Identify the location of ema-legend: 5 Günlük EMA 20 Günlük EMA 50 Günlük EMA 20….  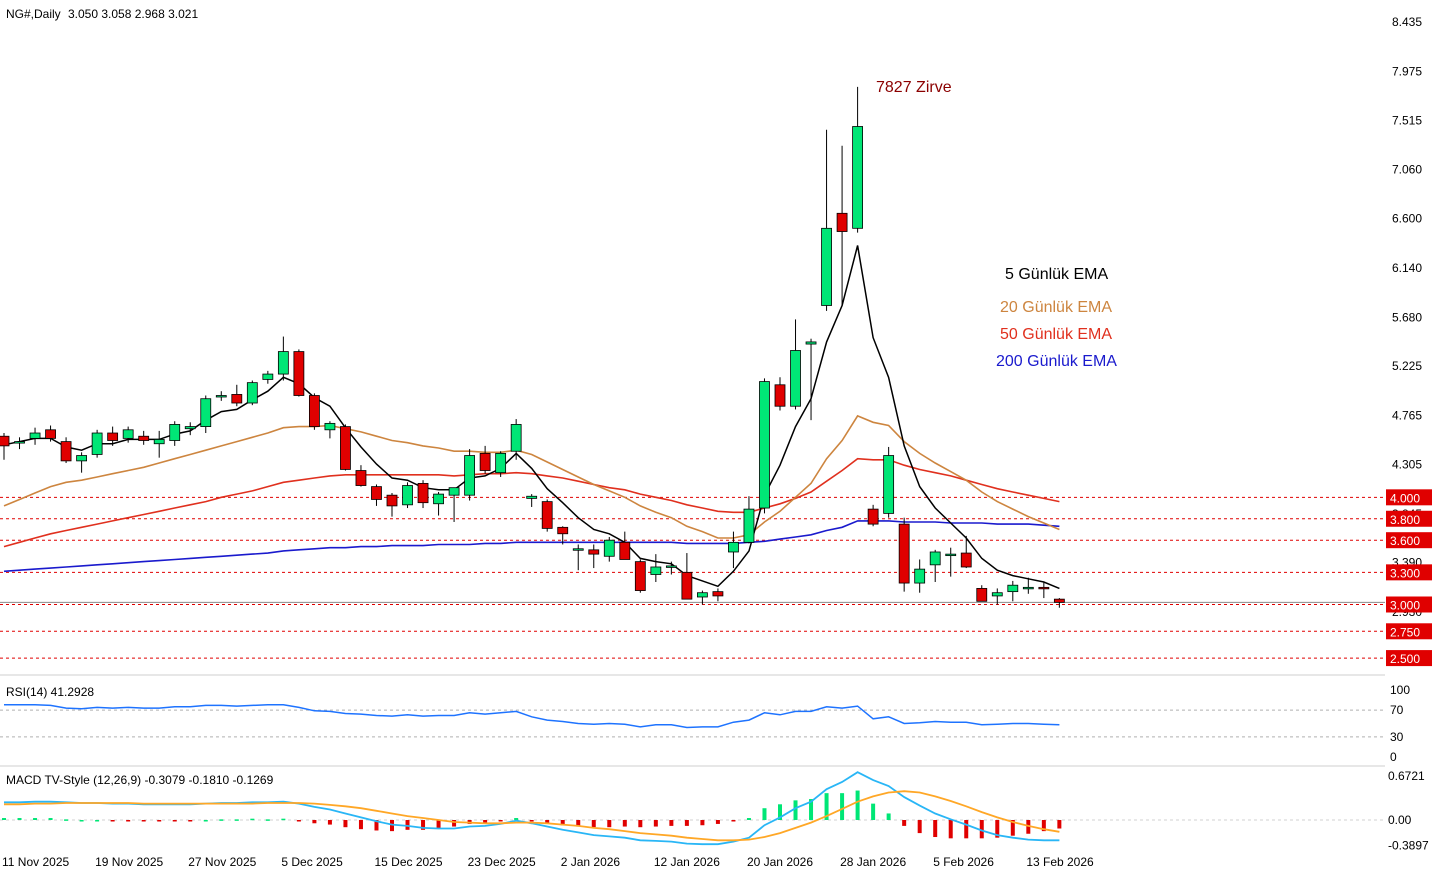
(1056, 318).